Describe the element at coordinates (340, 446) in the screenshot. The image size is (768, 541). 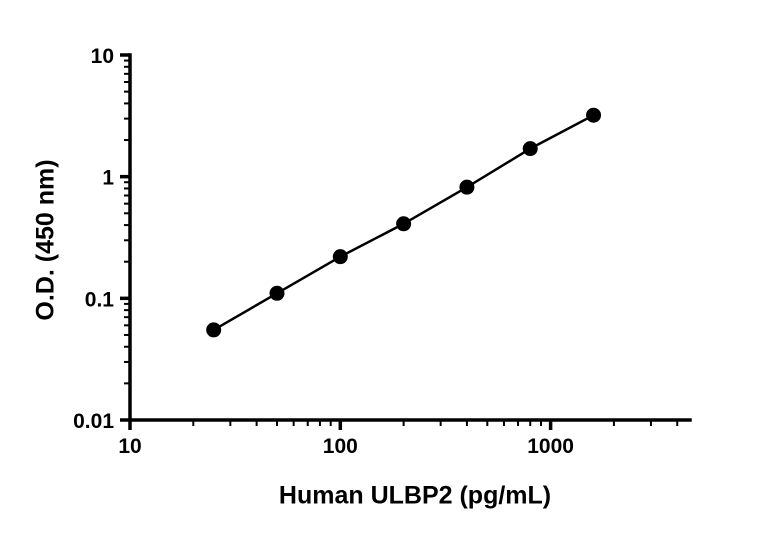
I see `x-tick-label: 100` at that location.